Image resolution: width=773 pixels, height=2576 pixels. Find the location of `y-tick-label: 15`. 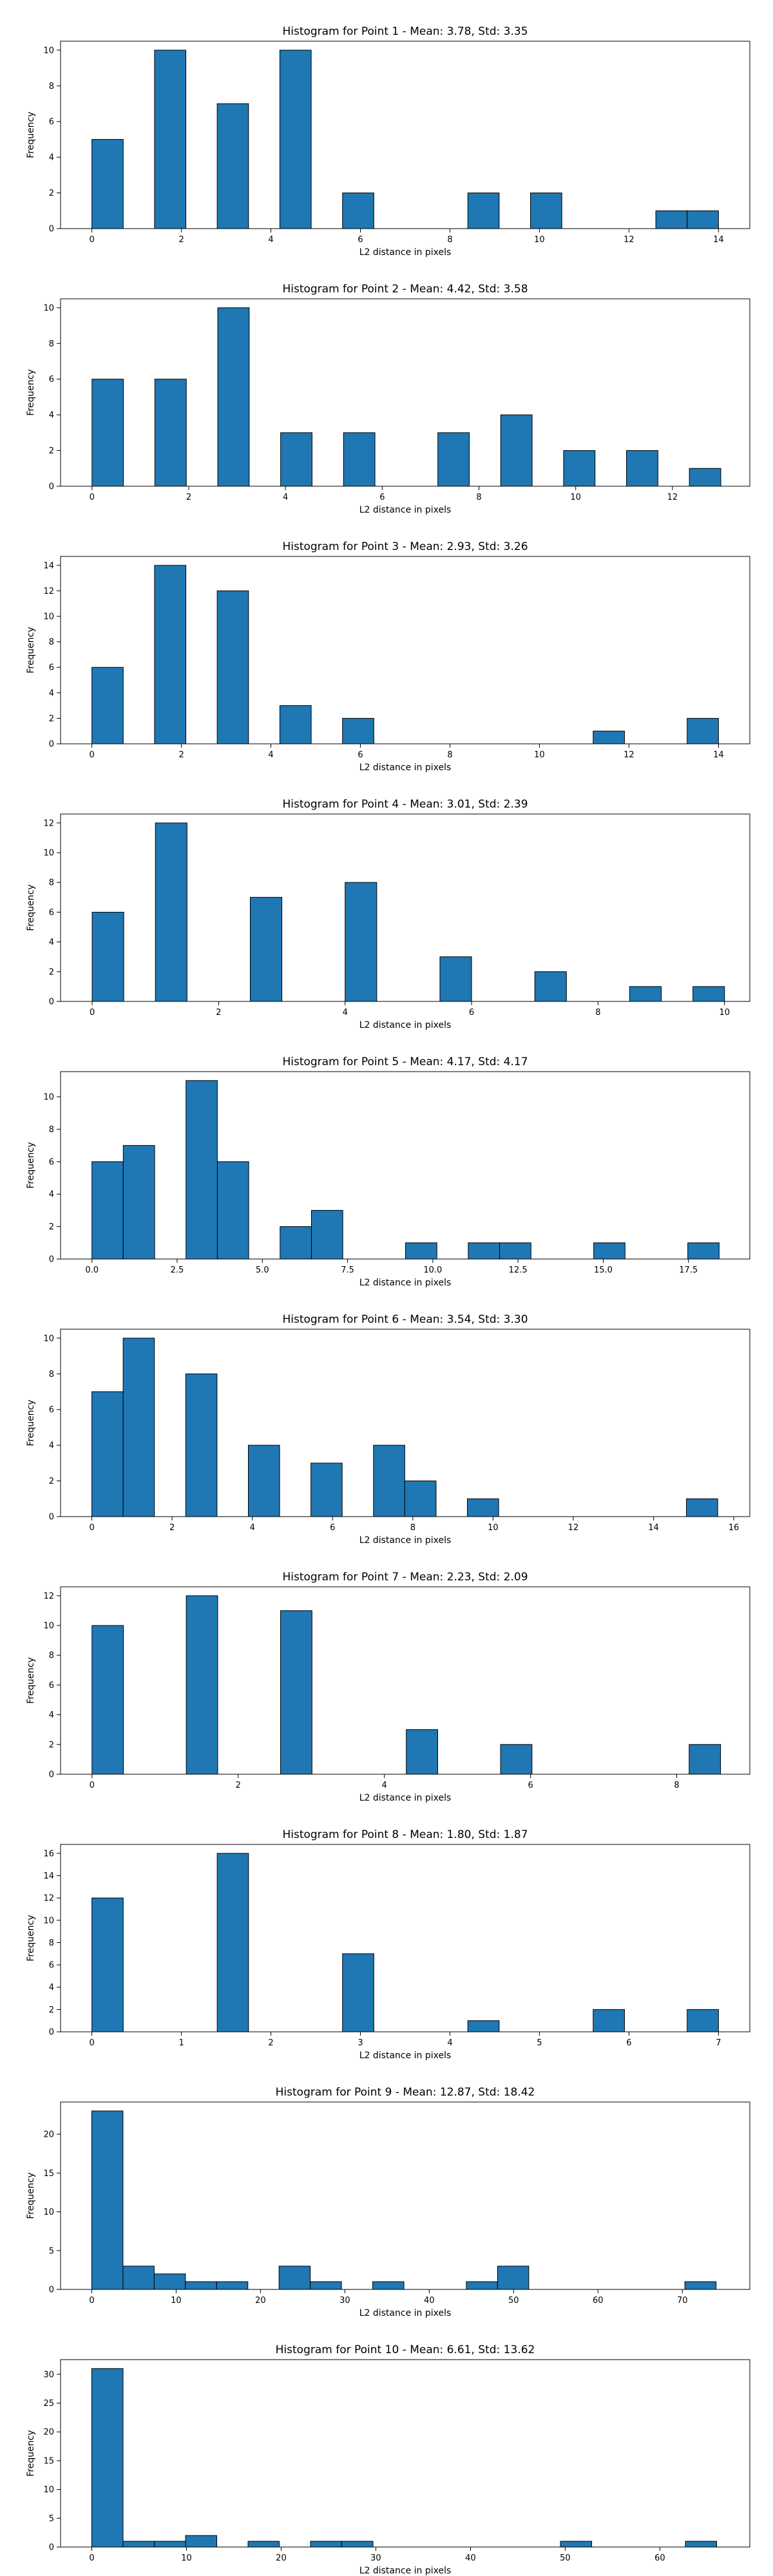

y-tick-label: 15 is located at coordinates (48, 2174).